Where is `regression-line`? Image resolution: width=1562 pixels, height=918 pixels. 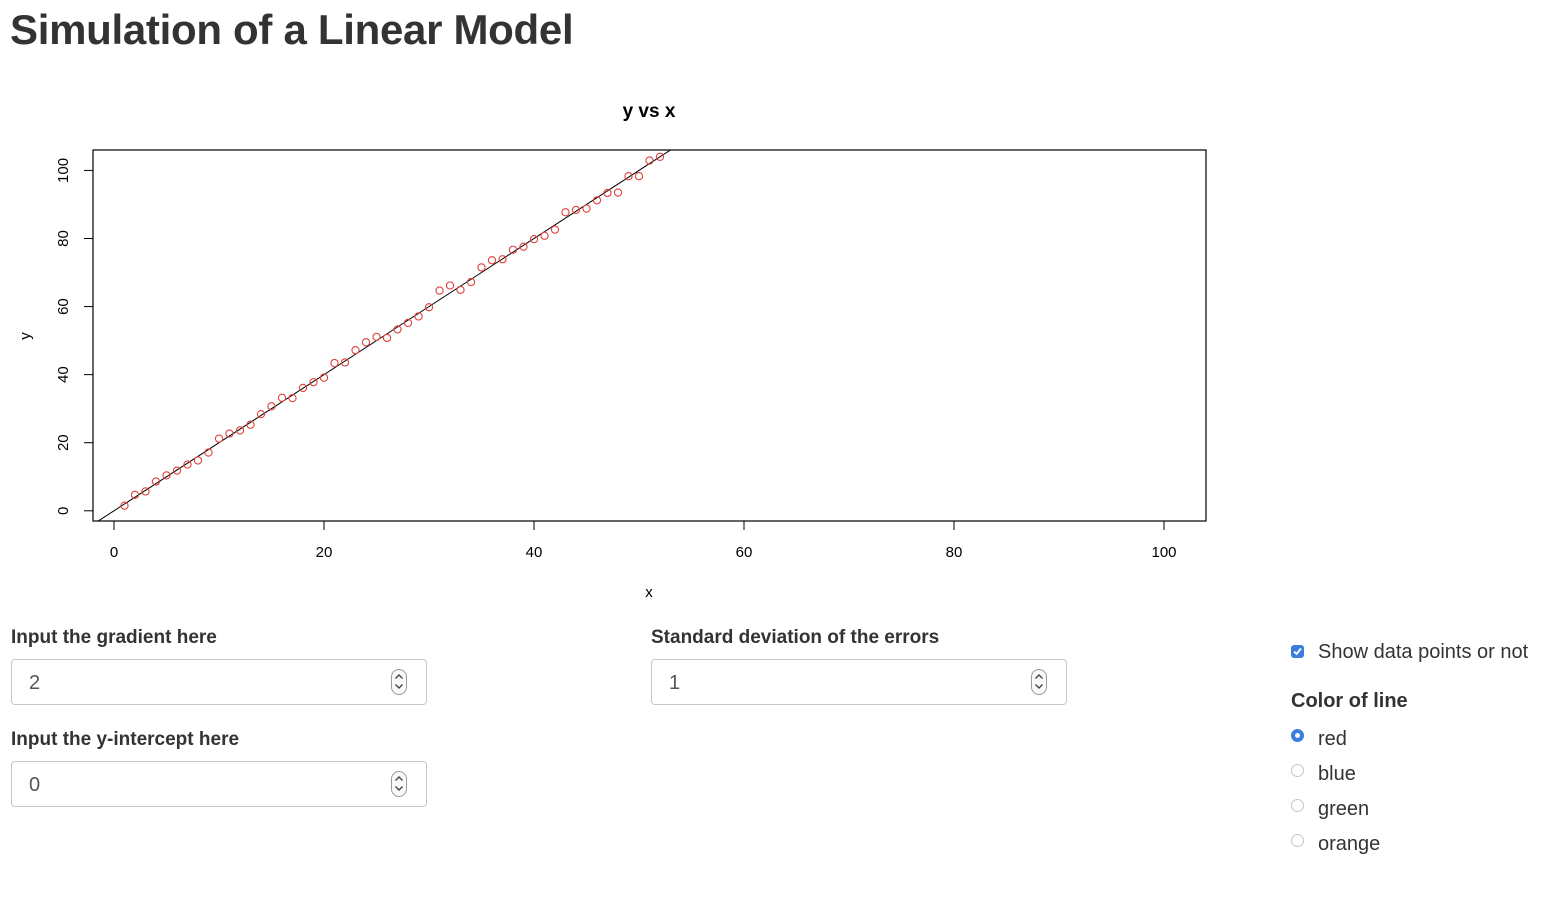
regression-line is located at coordinates (384, 335).